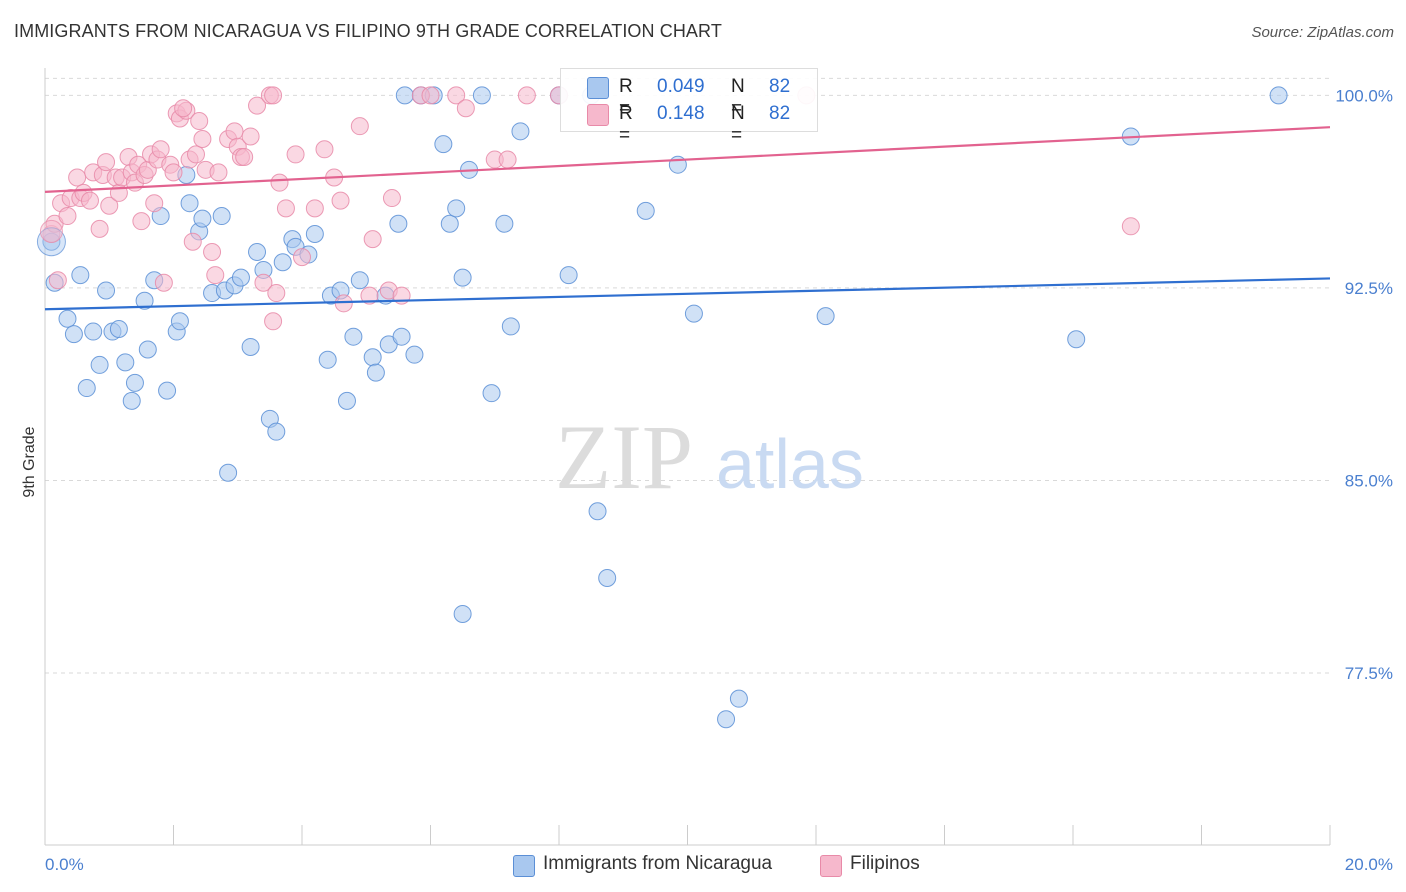  What do you see at coordinates (885, 863) in the screenshot?
I see `legend-label: Filipinos` at bounding box center [885, 863].